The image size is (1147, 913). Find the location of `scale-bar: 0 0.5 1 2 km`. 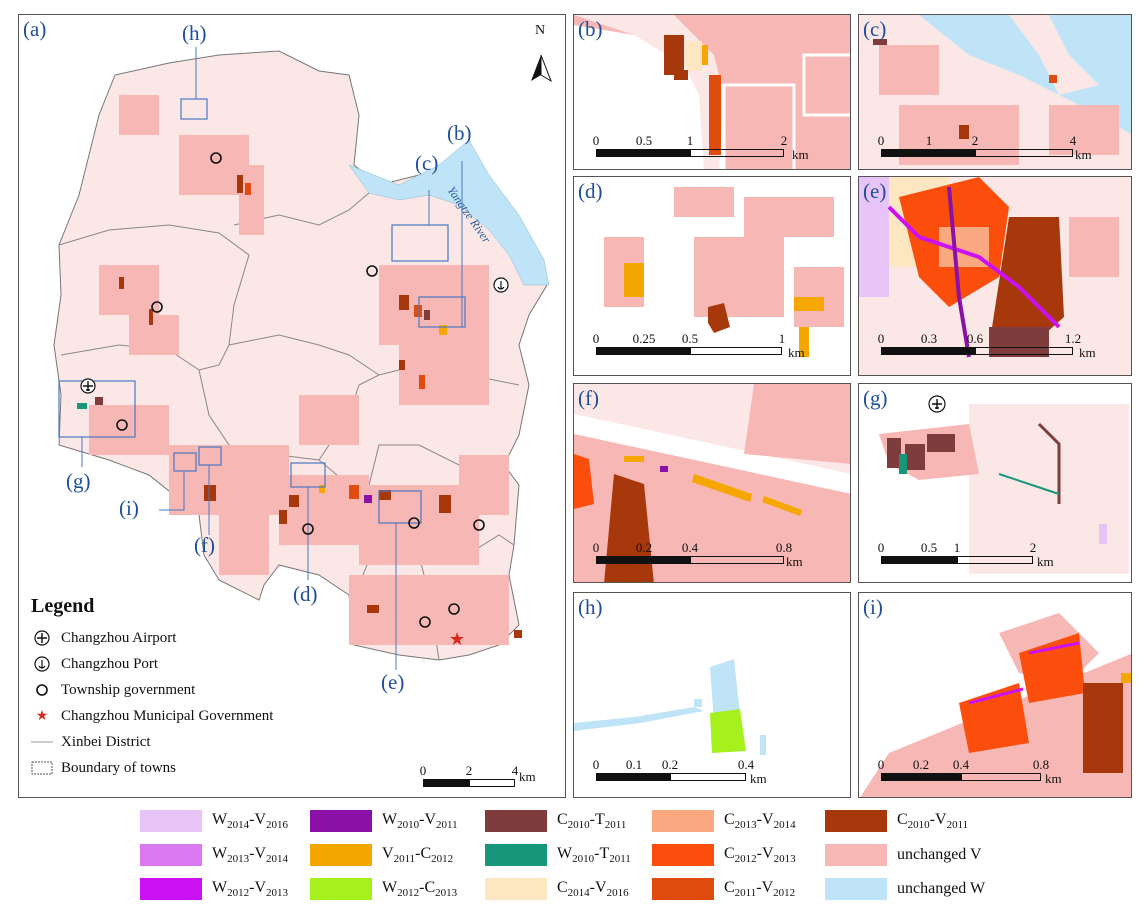

scale-bar: 0 0.5 1 2 km is located at coordinates (965, 554).